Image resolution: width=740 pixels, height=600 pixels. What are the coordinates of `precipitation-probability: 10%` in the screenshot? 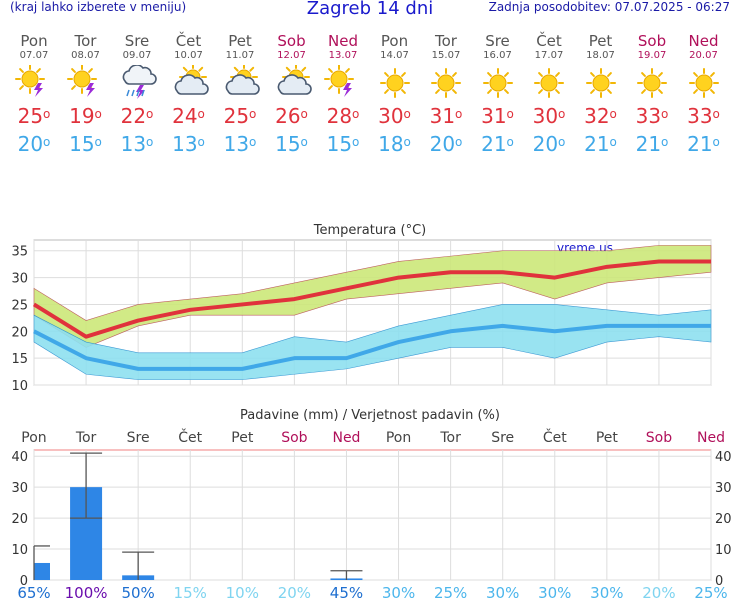 It's located at (242, 592).